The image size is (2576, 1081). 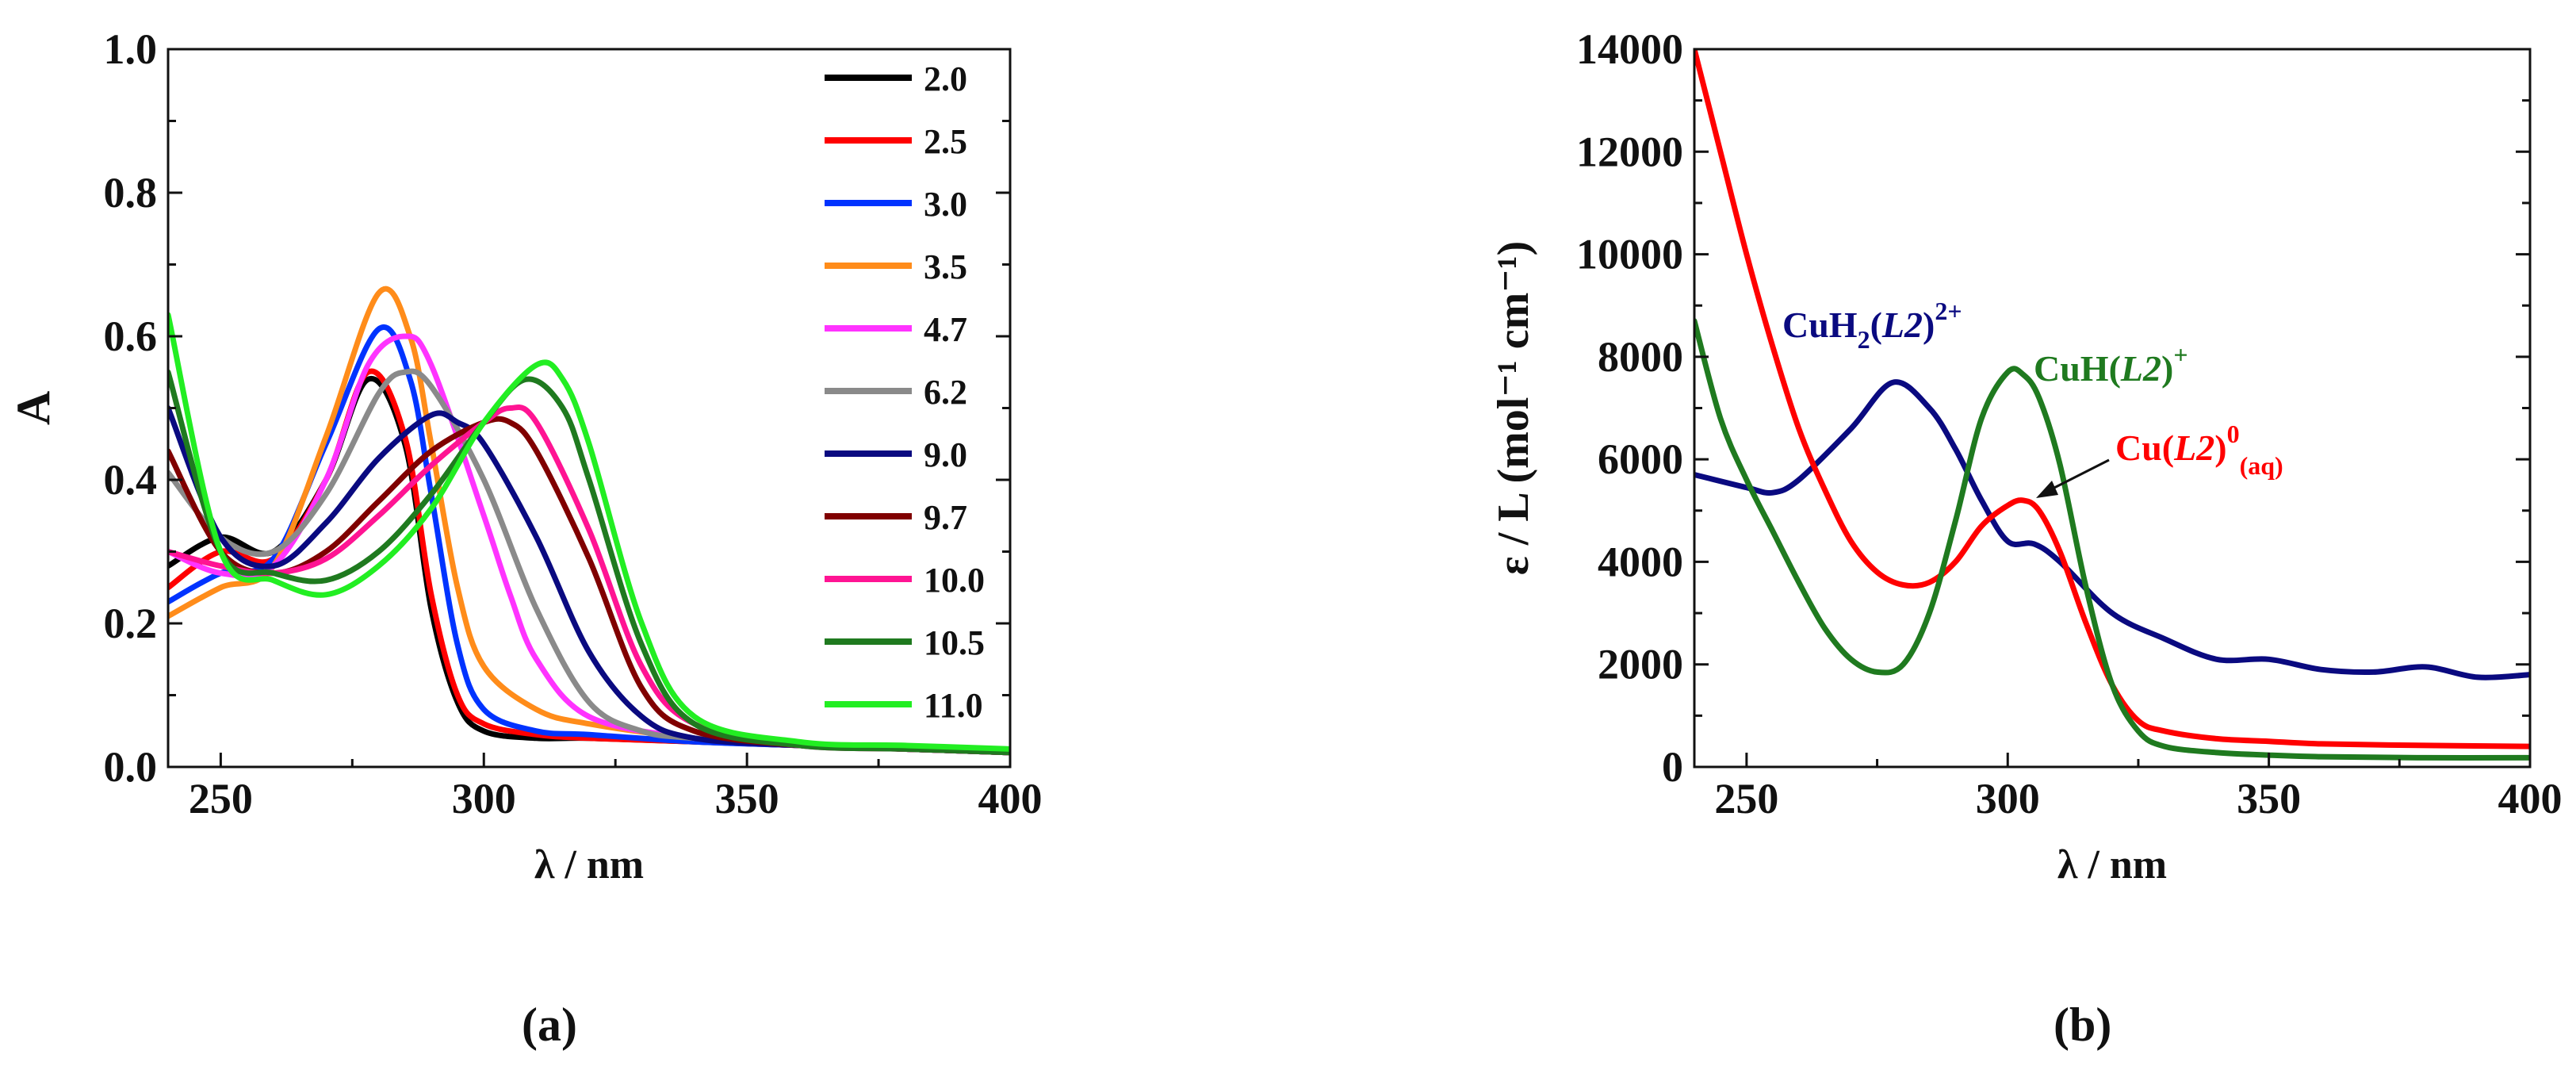 I want to click on legend-label-8: 10.0, so click(x=954, y=580).